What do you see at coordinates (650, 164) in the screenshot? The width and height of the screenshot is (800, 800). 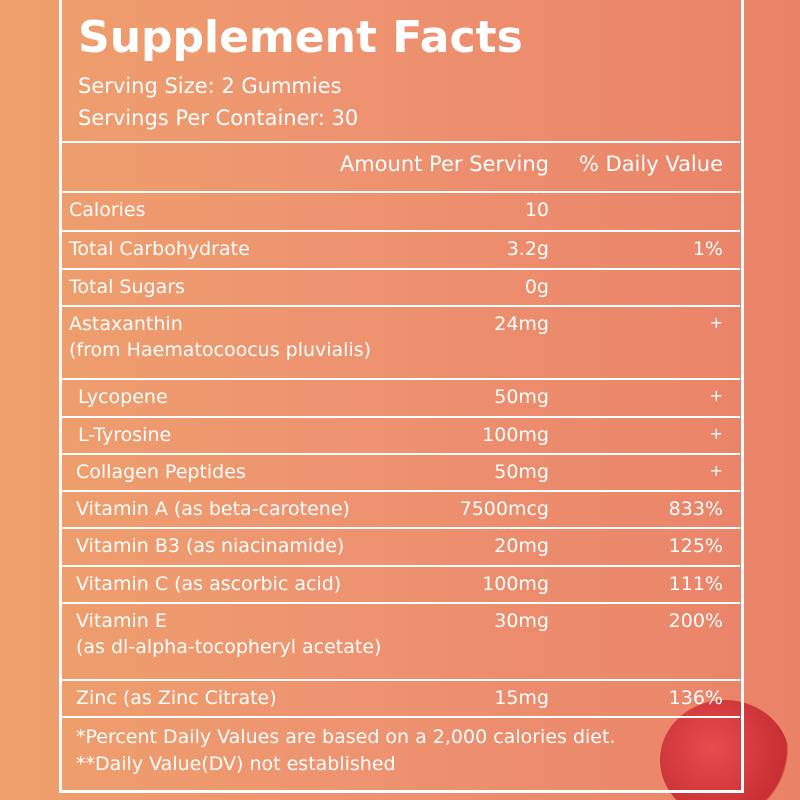 I see `column-header: % Daily Value` at bounding box center [650, 164].